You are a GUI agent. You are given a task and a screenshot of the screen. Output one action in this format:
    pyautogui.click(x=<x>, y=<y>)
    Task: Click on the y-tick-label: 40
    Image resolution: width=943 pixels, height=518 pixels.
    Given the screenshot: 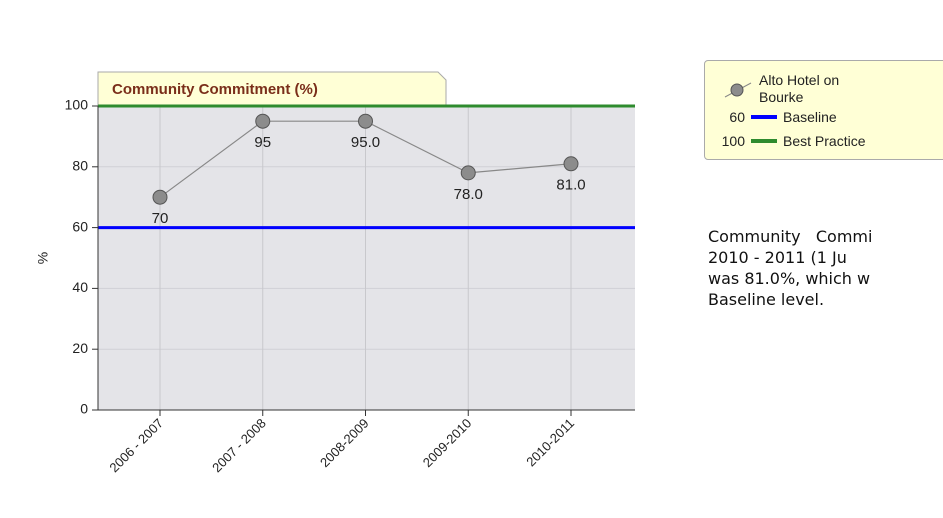 What is the action you would take?
    pyautogui.click(x=80, y=287)
    